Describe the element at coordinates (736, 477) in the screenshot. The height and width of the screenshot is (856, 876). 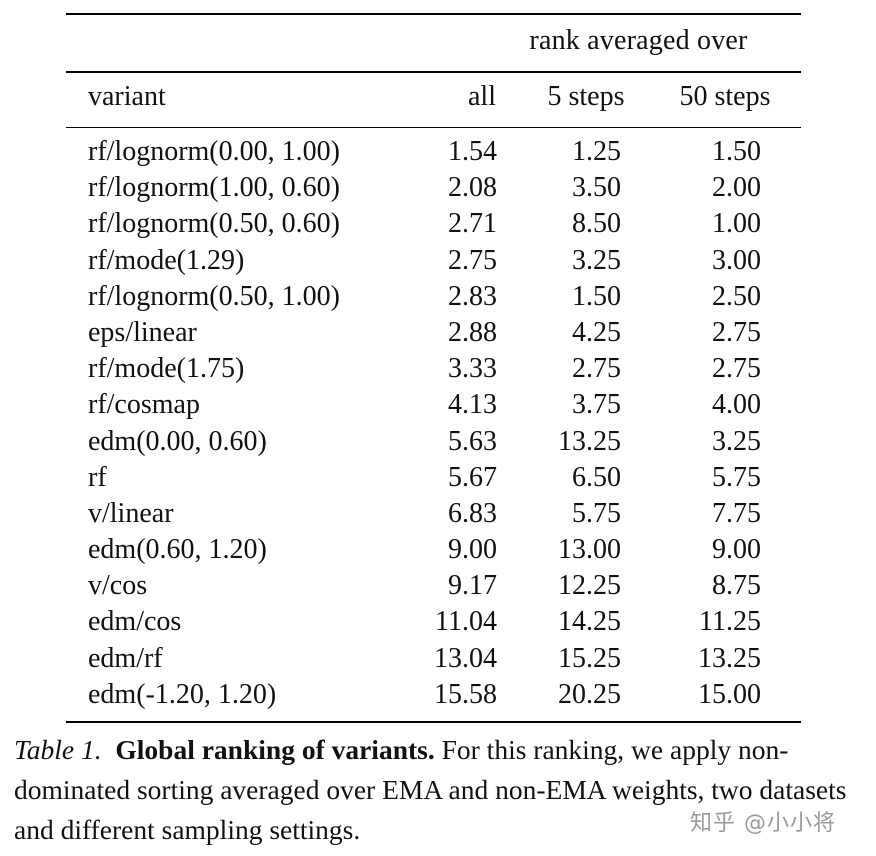
I see `cell-50-steps: 5.75` at that location.